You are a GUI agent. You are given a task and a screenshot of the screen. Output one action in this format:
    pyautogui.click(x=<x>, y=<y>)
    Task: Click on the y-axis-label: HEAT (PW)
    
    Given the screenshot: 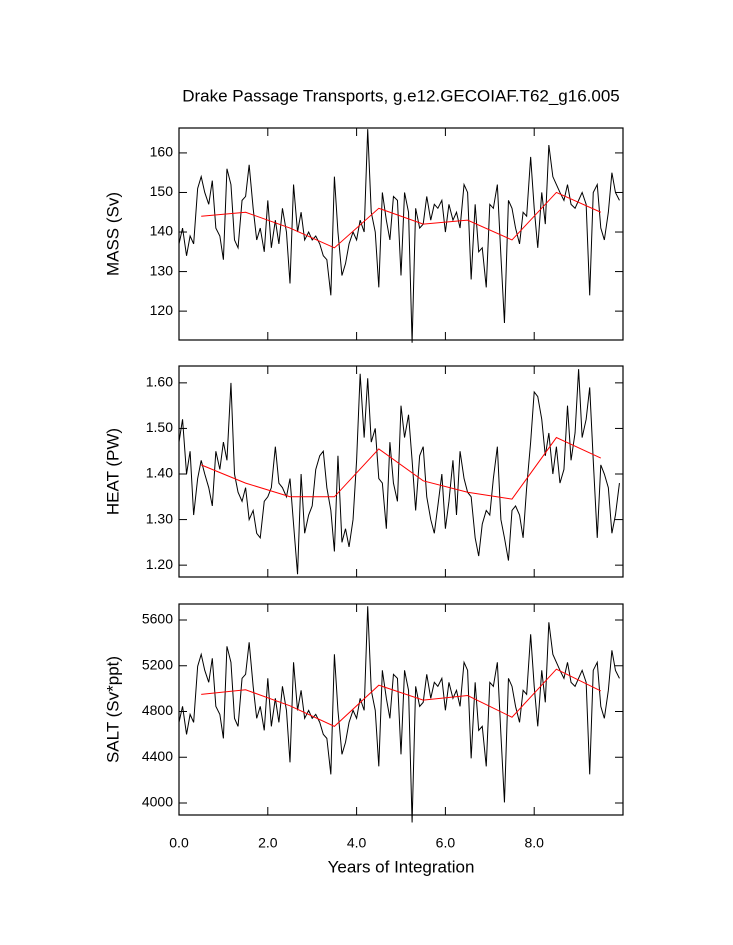 What is the action you would take?
    pyautogui.click(x=112, y=471)
    